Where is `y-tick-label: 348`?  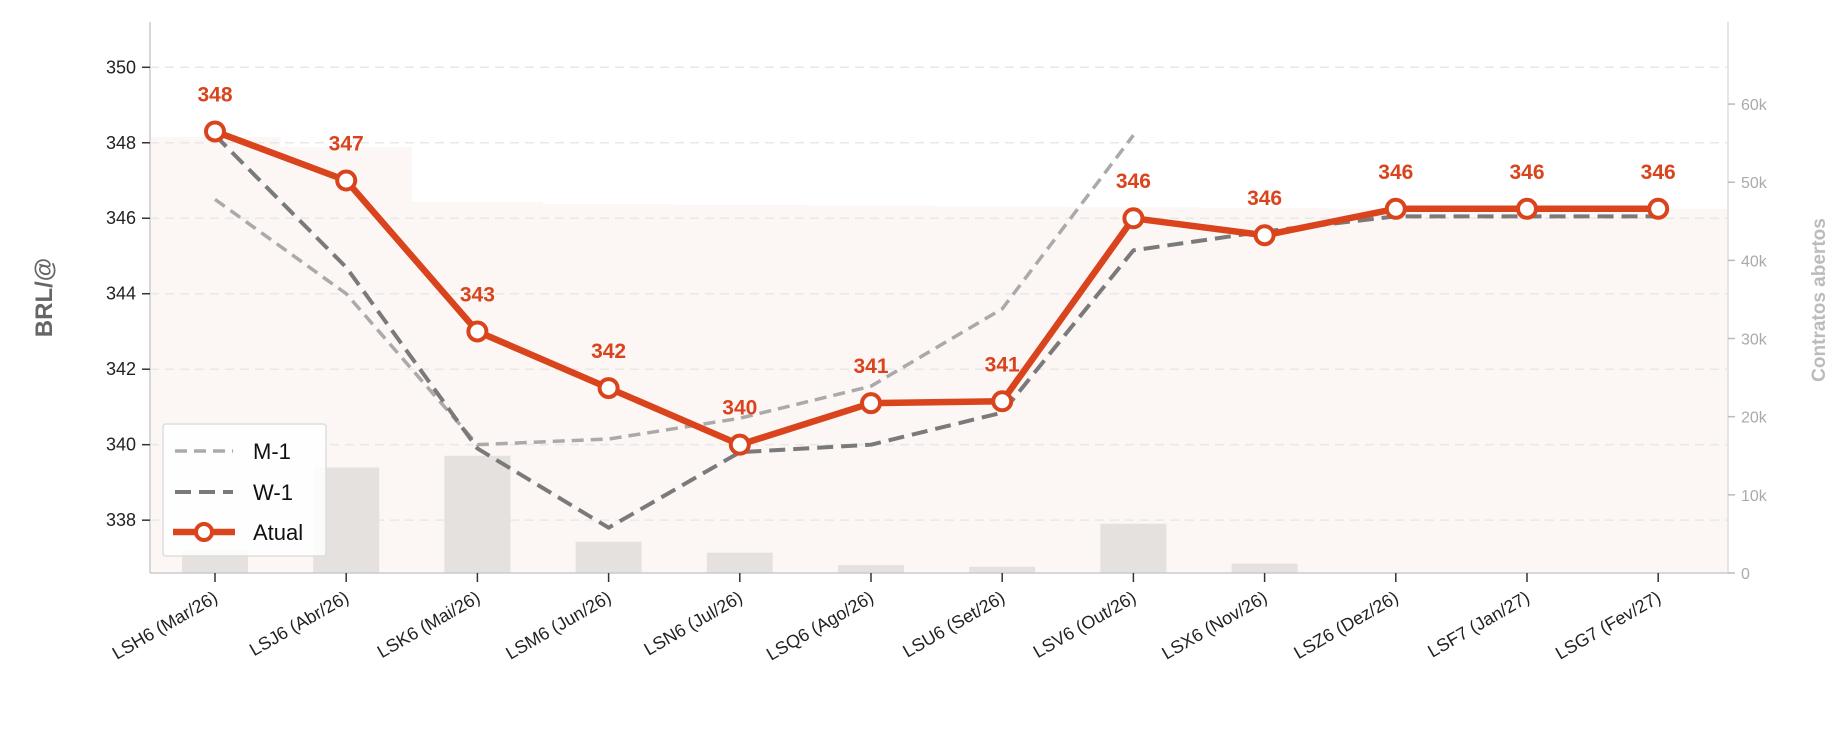 y-tick-label: 348 is located at coordinates (121, 143).